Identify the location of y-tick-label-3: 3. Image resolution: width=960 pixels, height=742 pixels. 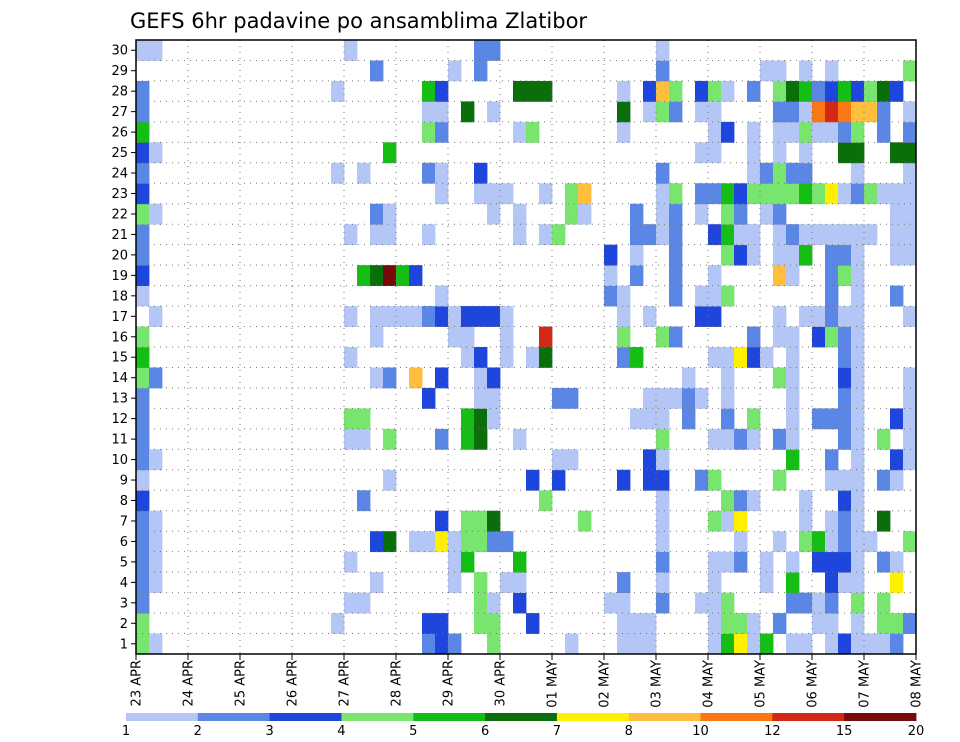
(124, 603).